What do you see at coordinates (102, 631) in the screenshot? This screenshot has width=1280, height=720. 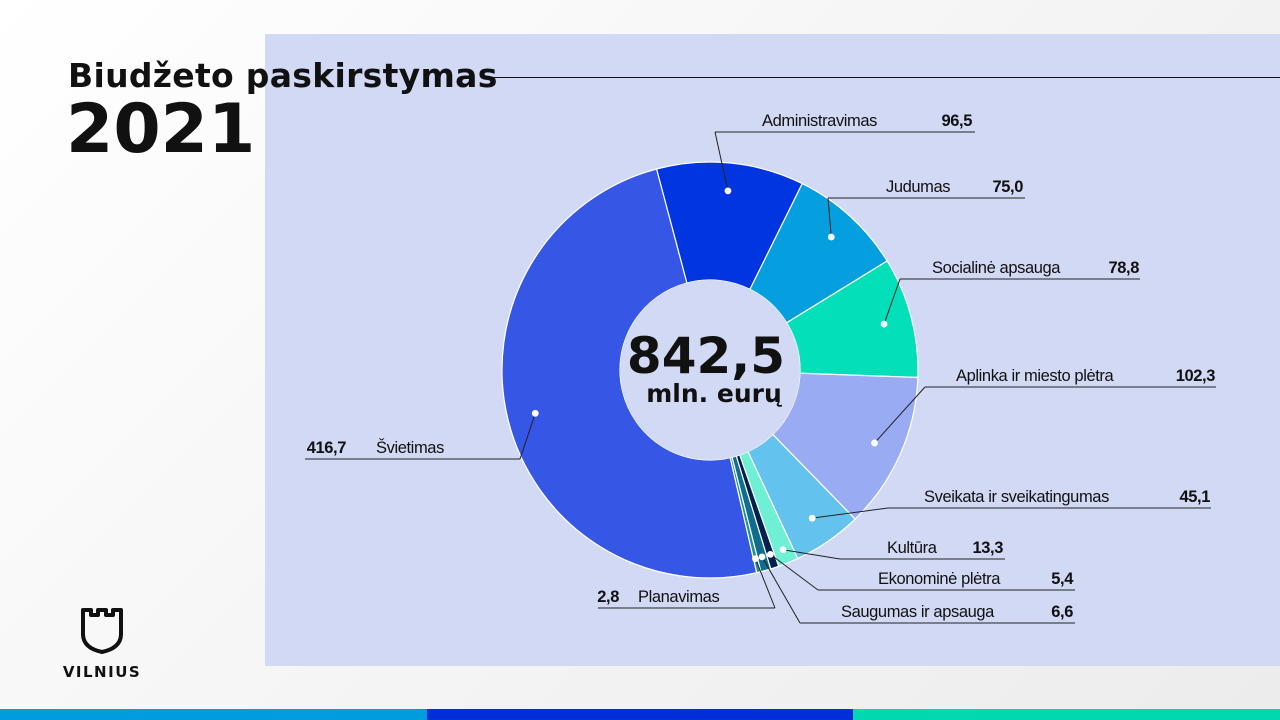 I see `castle-tower-icon` at bounding box center [102, 631].